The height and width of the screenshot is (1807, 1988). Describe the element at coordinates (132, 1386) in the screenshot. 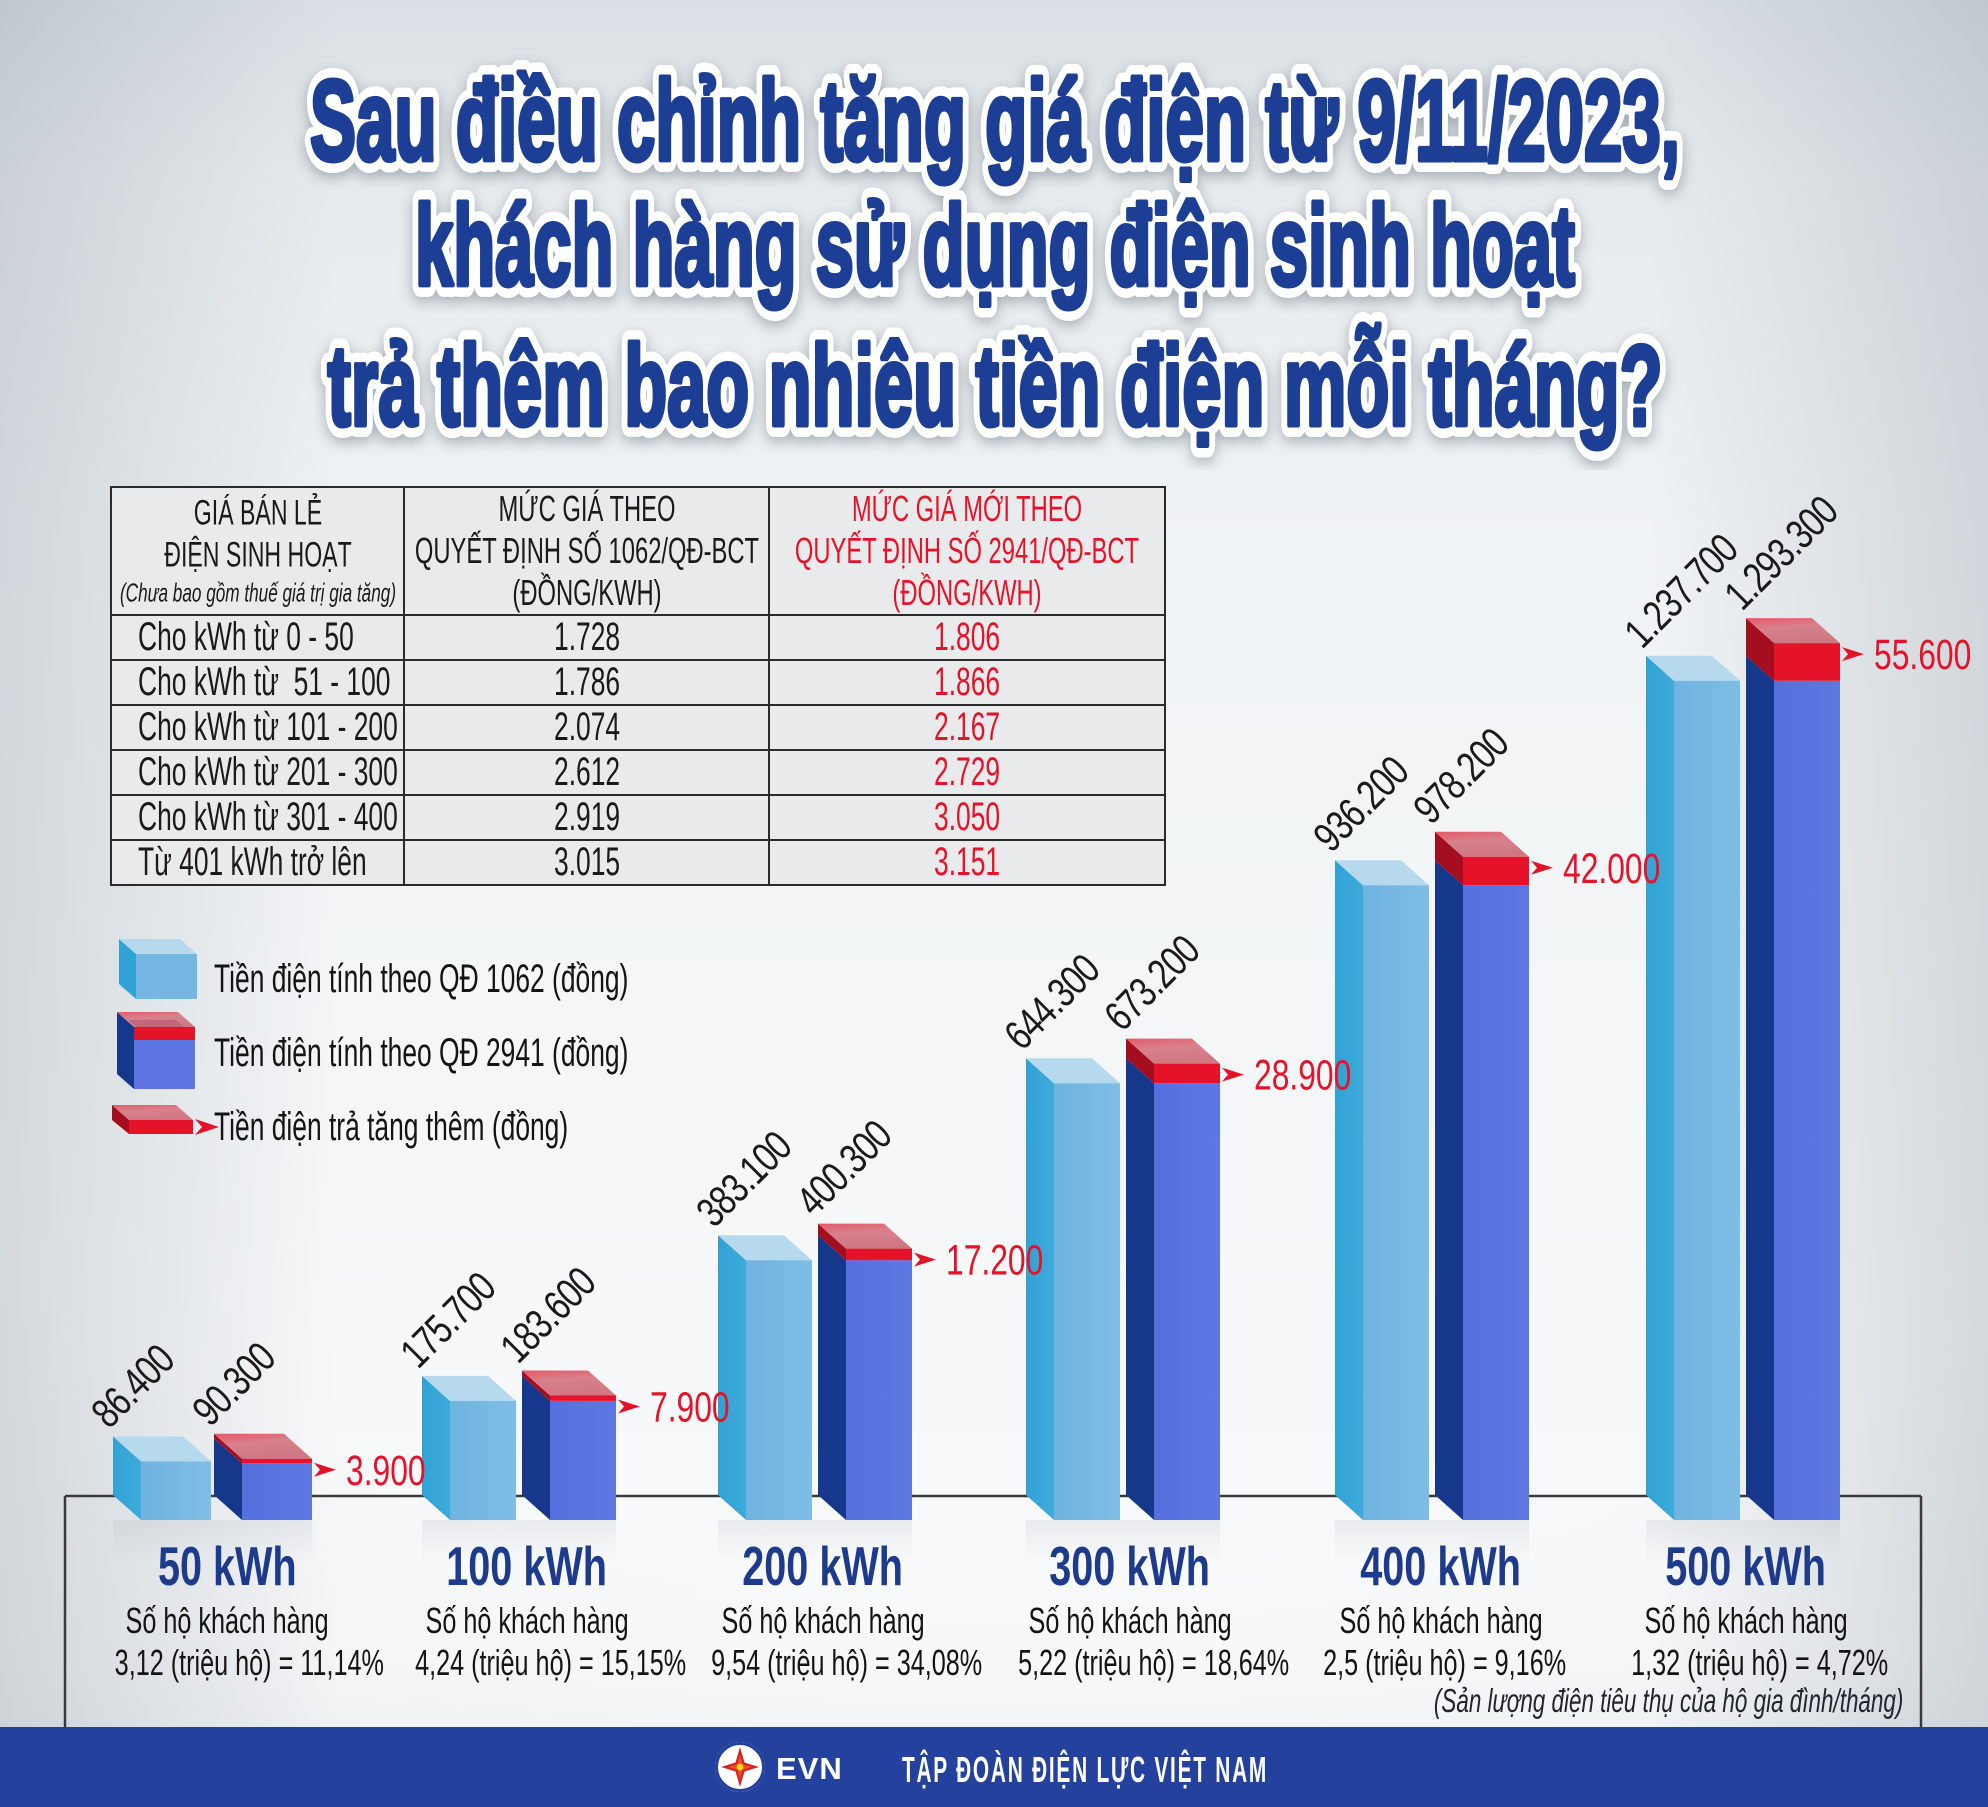

I see `svg-text: 86.400` at that location.